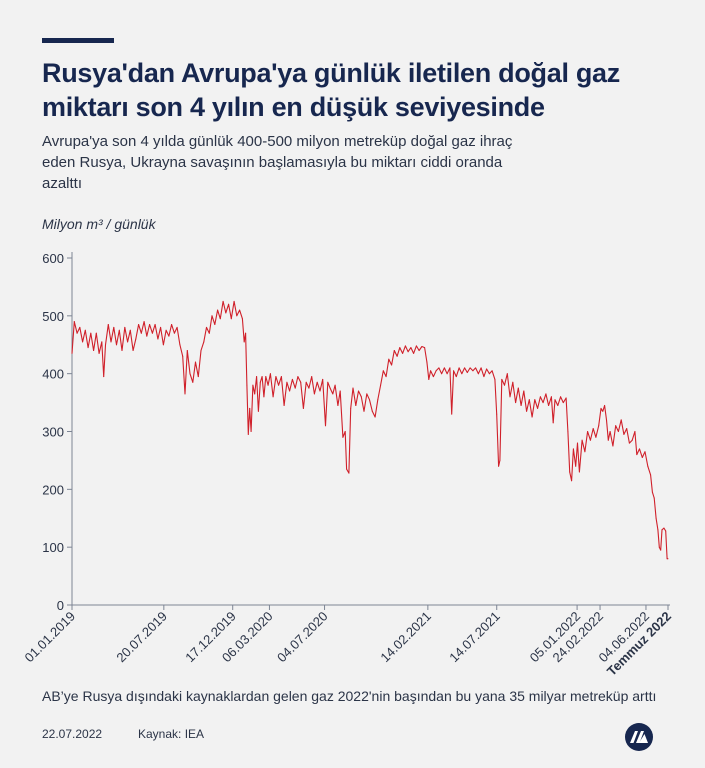 The image size is (705, 768). What do you see at coordinates (53, 432) in the screenshot?
I see `y-tick-label: 300` at bounding box center [53, 432].